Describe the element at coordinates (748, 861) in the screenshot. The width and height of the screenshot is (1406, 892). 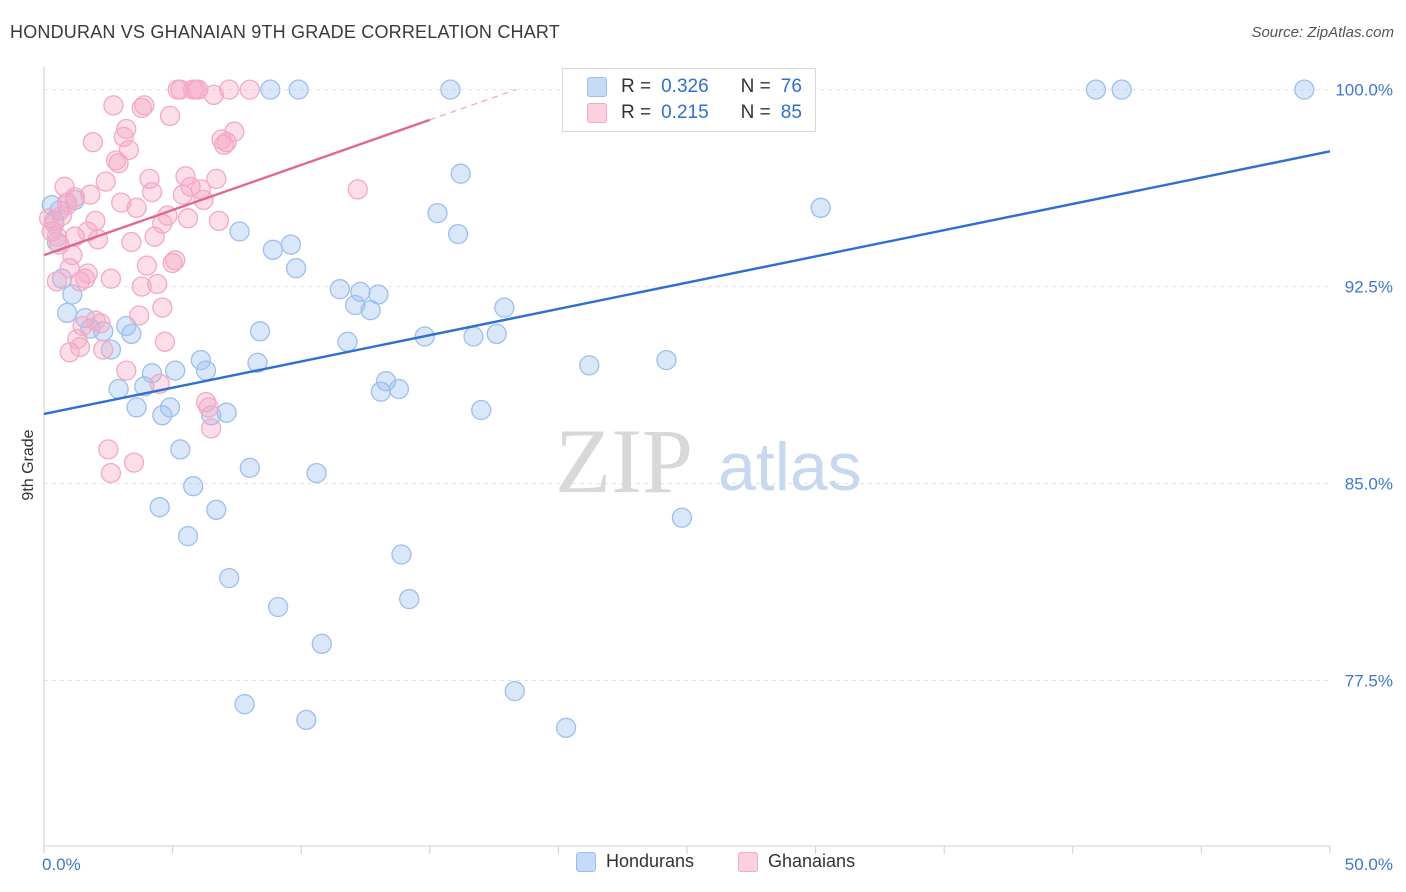
I see `legend-swatch-ghanaians` at that location.